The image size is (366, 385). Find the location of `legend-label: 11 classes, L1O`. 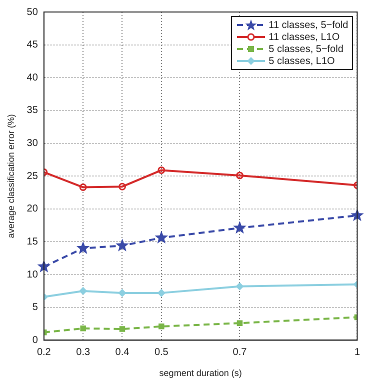

legend-label: 11 classes, L1O is located at coordinates (304, 37).